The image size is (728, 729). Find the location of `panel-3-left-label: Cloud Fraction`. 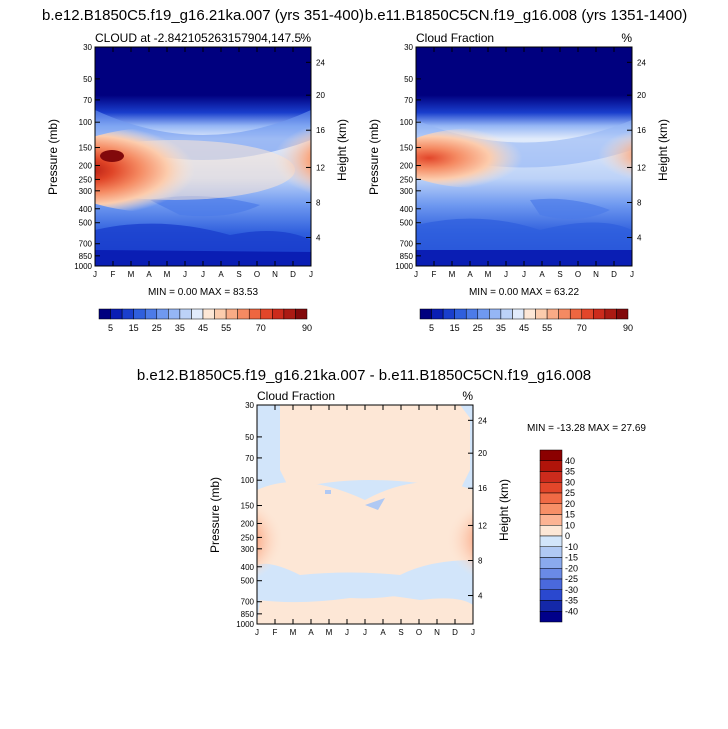

panel-3-left-label: Cloud Fraction is located at coordinates (296, 396).